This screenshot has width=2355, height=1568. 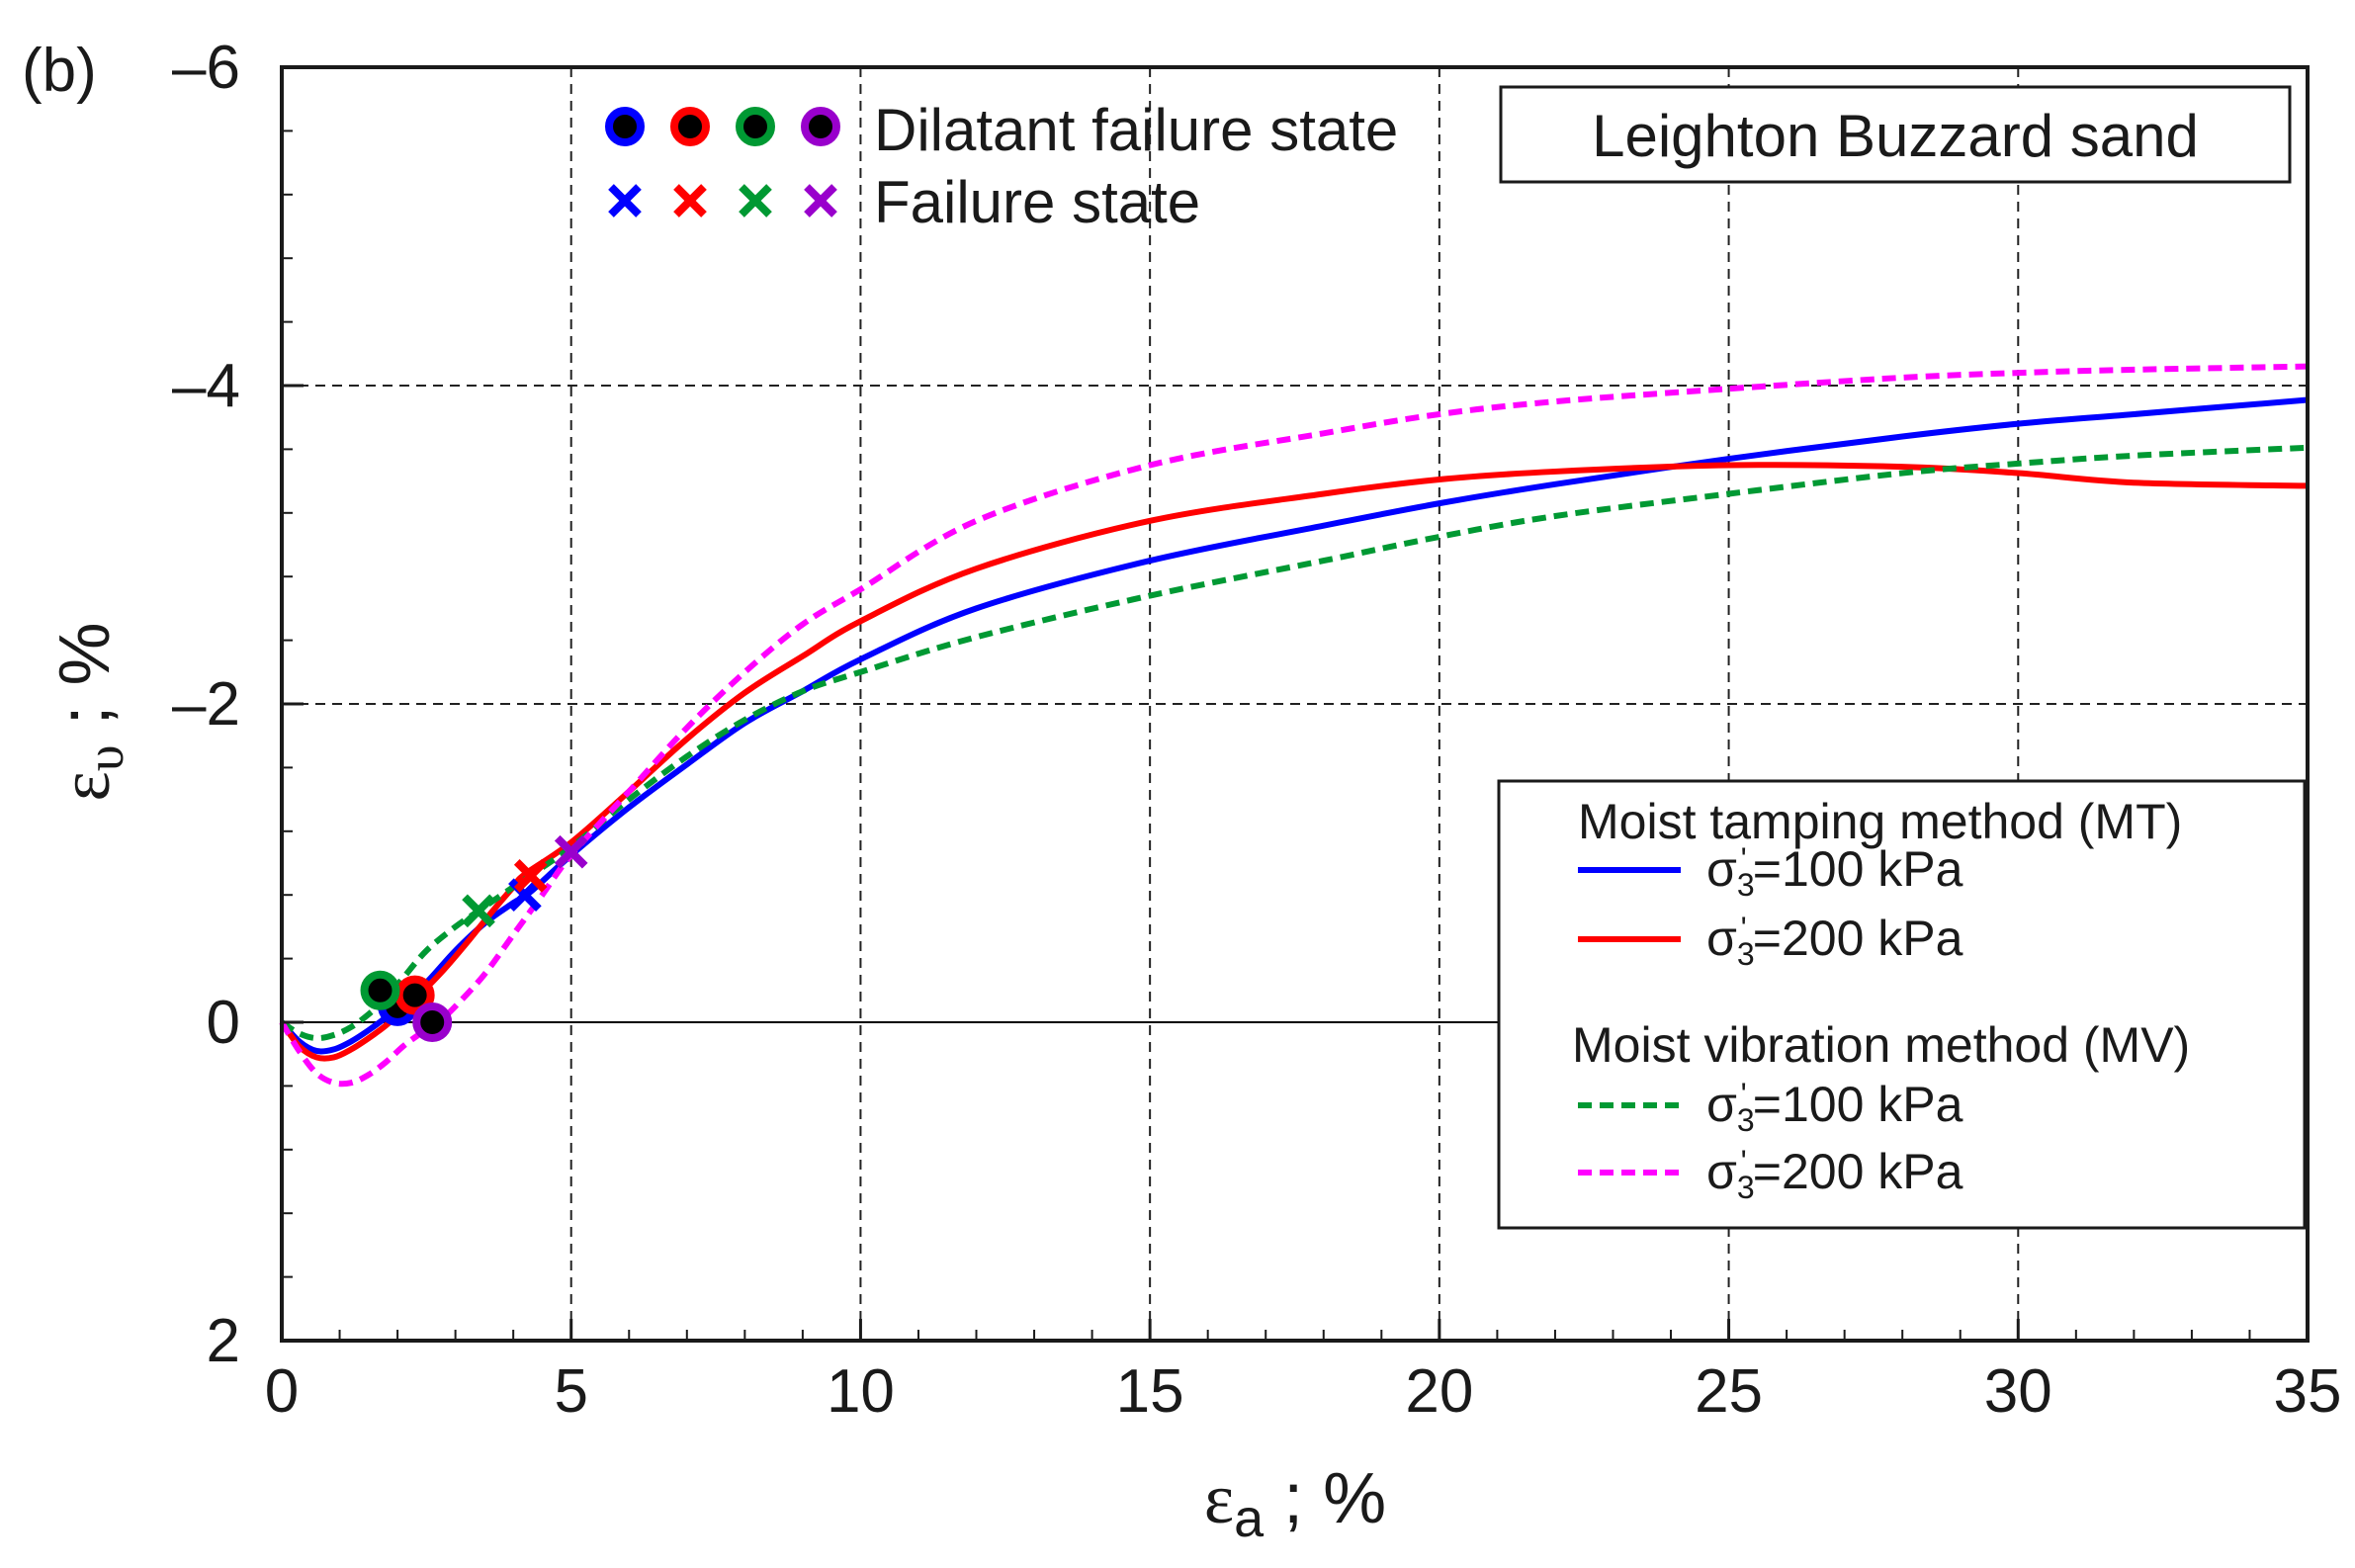 I want to click on legend-label-3: σ3' =100 kPa, so click(x=1834, y=1108).